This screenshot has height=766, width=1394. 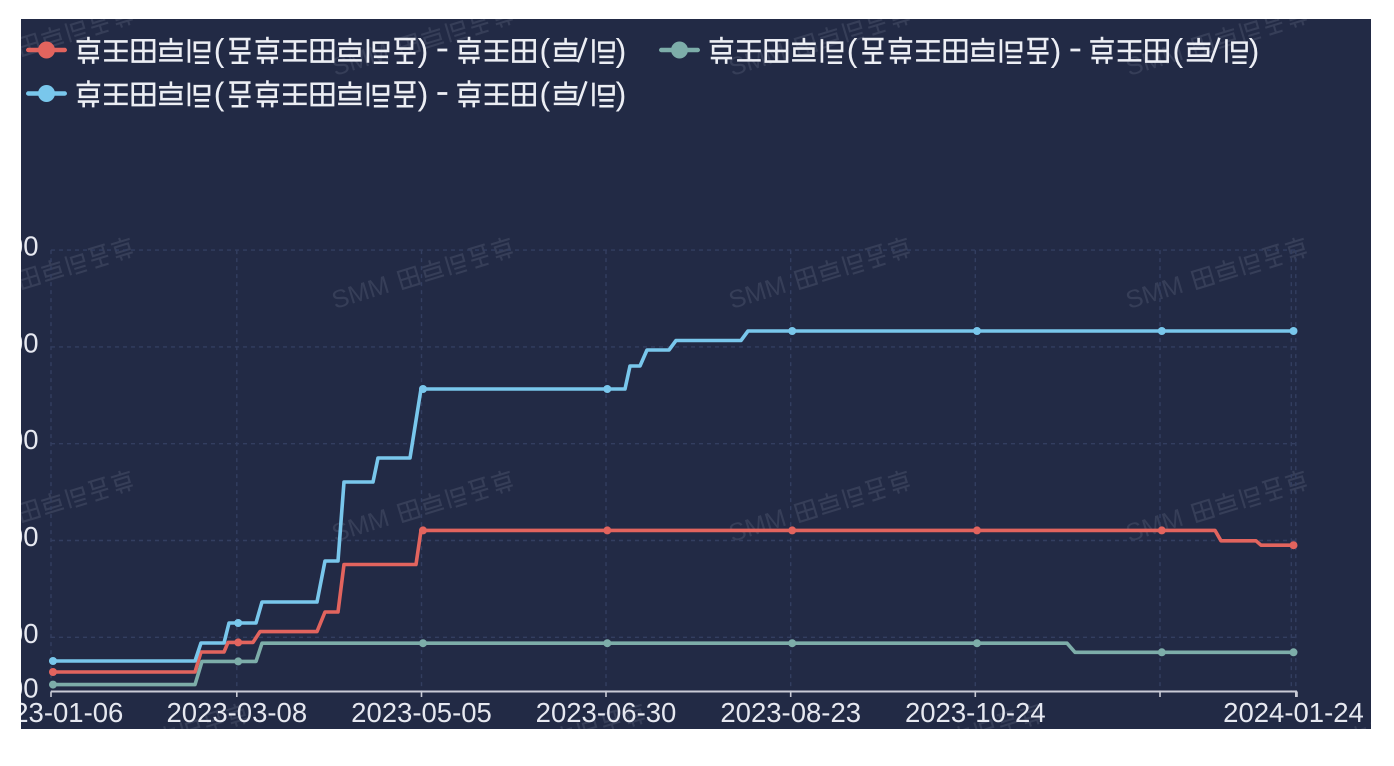 I want to click on svg-text: 2023-08-23, so click(x=790, y=712).